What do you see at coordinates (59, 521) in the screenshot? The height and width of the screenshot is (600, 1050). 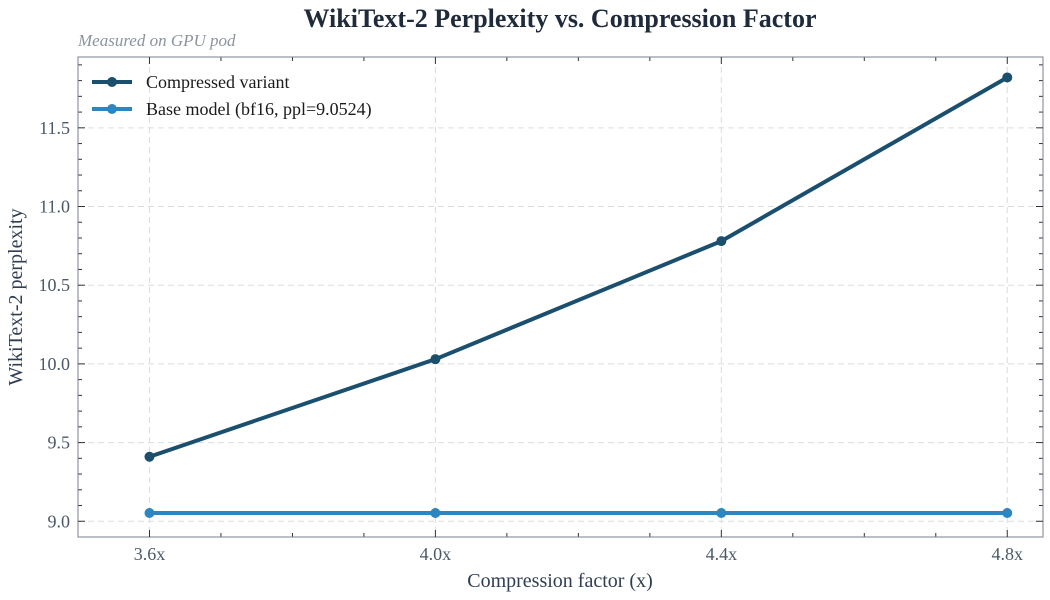 I see `y-tick-label: 9.0` at bounding box center [59, 521].